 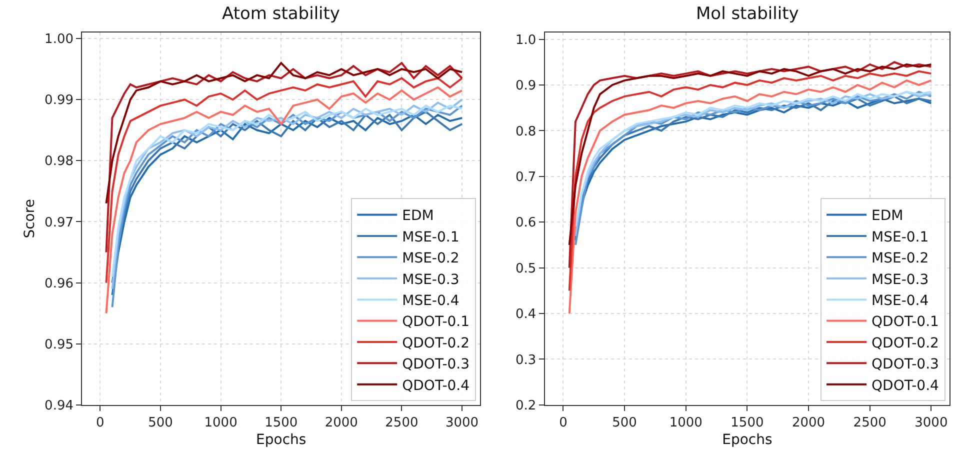 What do you see at coordinates (526, 268) in the screenshot?
I see `y-tick-label: 0.5` at bounding box center [526, 268].